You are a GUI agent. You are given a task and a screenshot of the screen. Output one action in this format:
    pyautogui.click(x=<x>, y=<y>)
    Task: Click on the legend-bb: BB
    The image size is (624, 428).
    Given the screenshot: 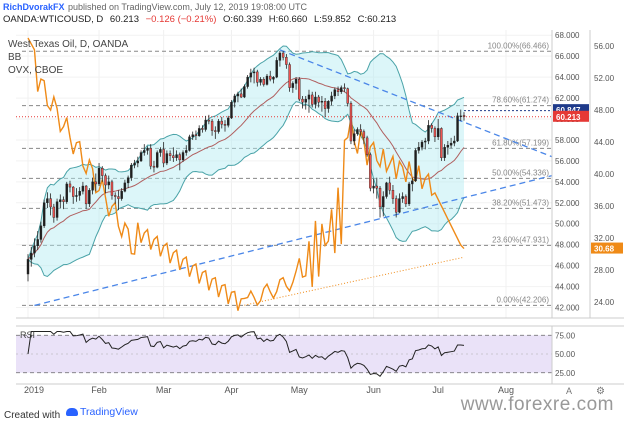 What is the action you would take?
    pyautogui.click(x=15, y=57)
    